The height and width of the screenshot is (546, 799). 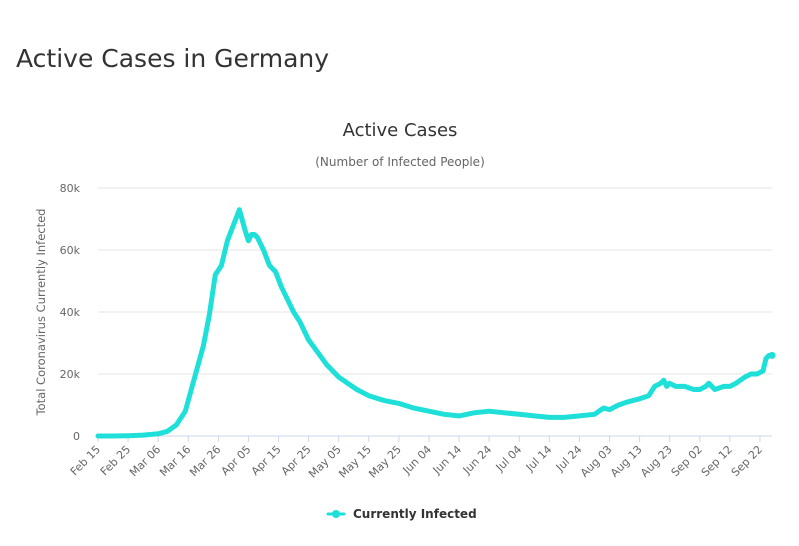 I want to click on y-tick-label: 40k, so click(x=70, y=312).